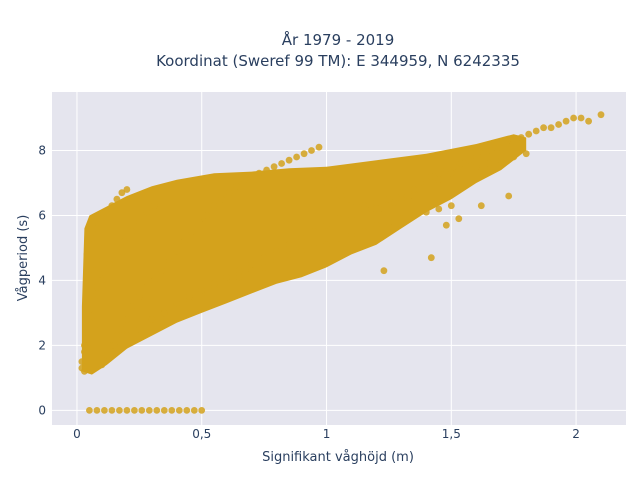 This screenshot has height=480, width=640. What do you see at coordinates (327, 434) in the screenshot?
I see `x-tick-label: 1` at bounding box center [327, 434].